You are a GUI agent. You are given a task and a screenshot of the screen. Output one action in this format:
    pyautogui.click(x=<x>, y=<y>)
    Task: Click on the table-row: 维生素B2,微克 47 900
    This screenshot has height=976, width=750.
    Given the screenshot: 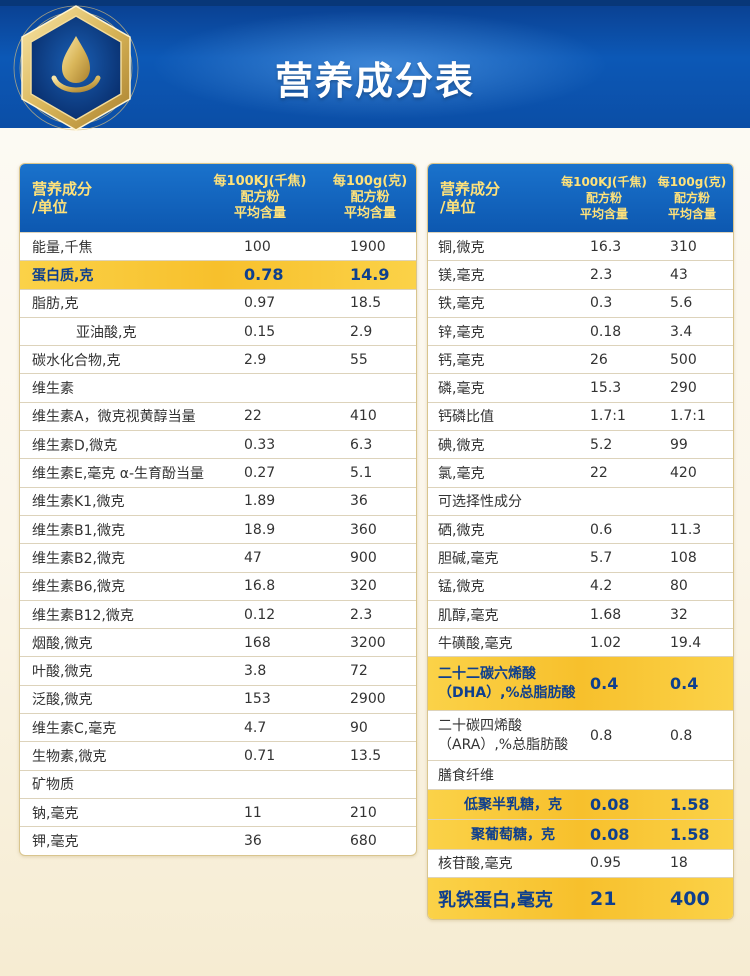 What is the action you would take?
    pyautogui.click(x=218, y=557)
    